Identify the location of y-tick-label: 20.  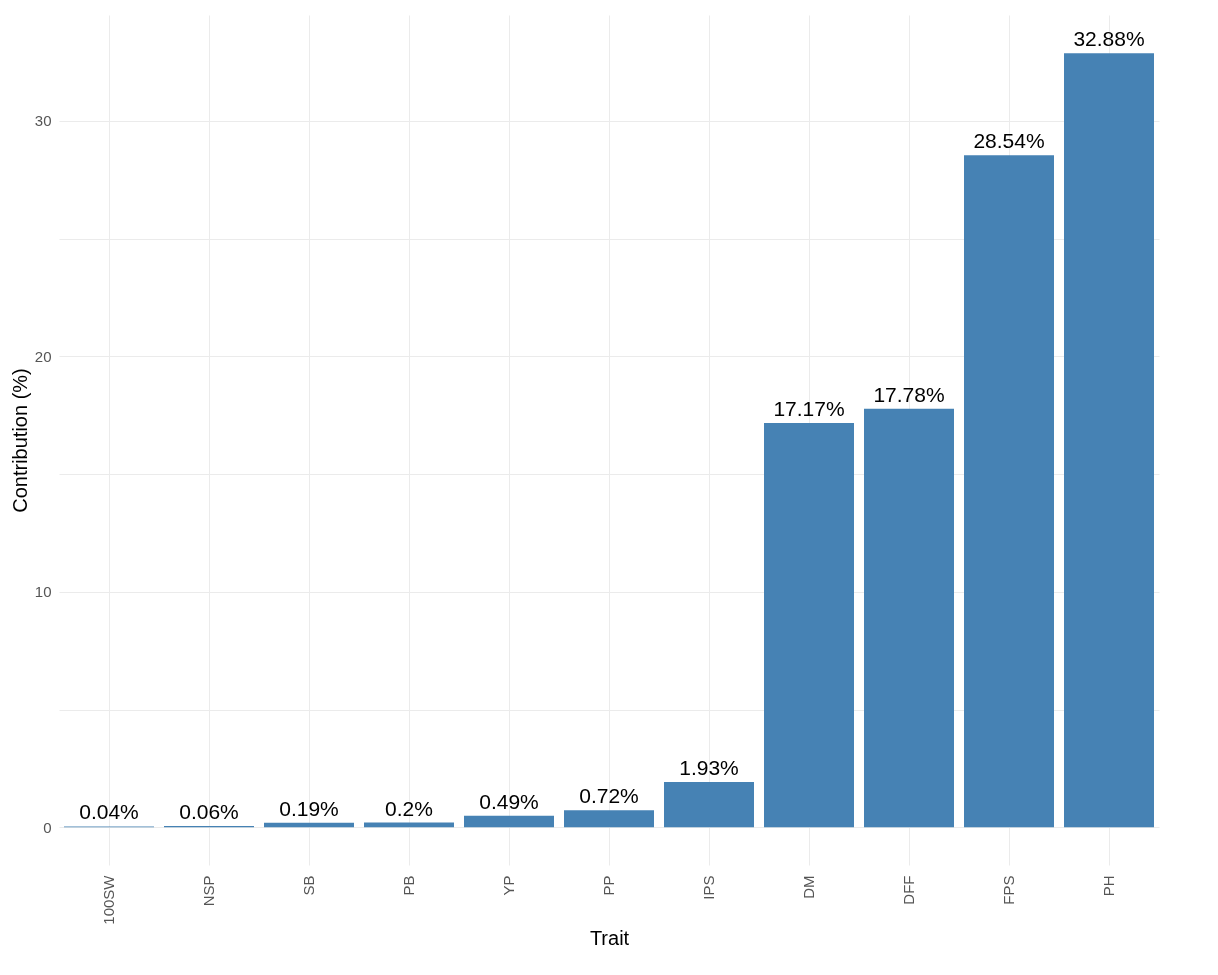
(43, 356).